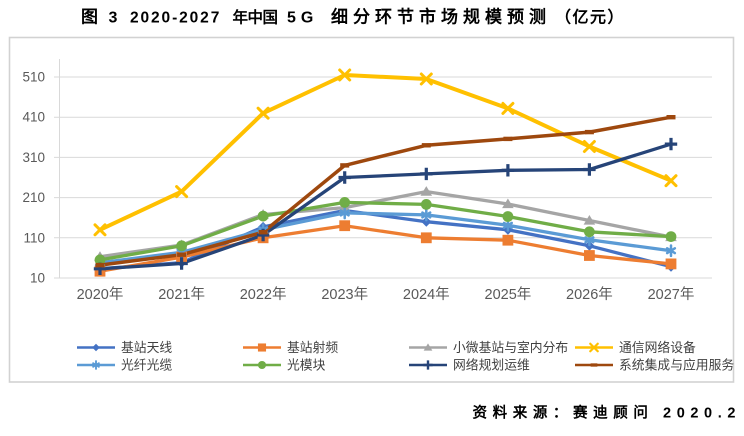  Describe the element at coordinates (491, 365) in the screenshot. I see `svg-text: 网络规划运维` at that location.